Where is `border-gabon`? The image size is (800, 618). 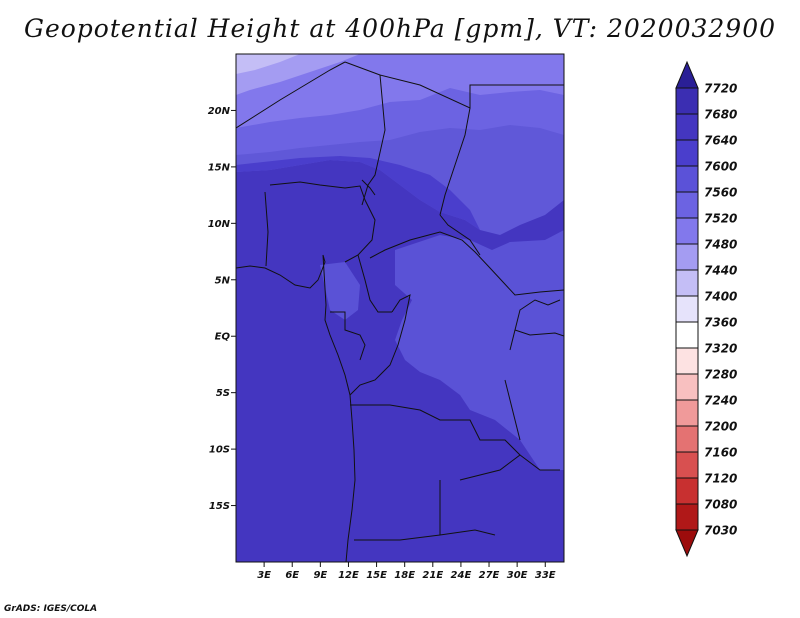
border-gabon is located at coordinates (348, 336).